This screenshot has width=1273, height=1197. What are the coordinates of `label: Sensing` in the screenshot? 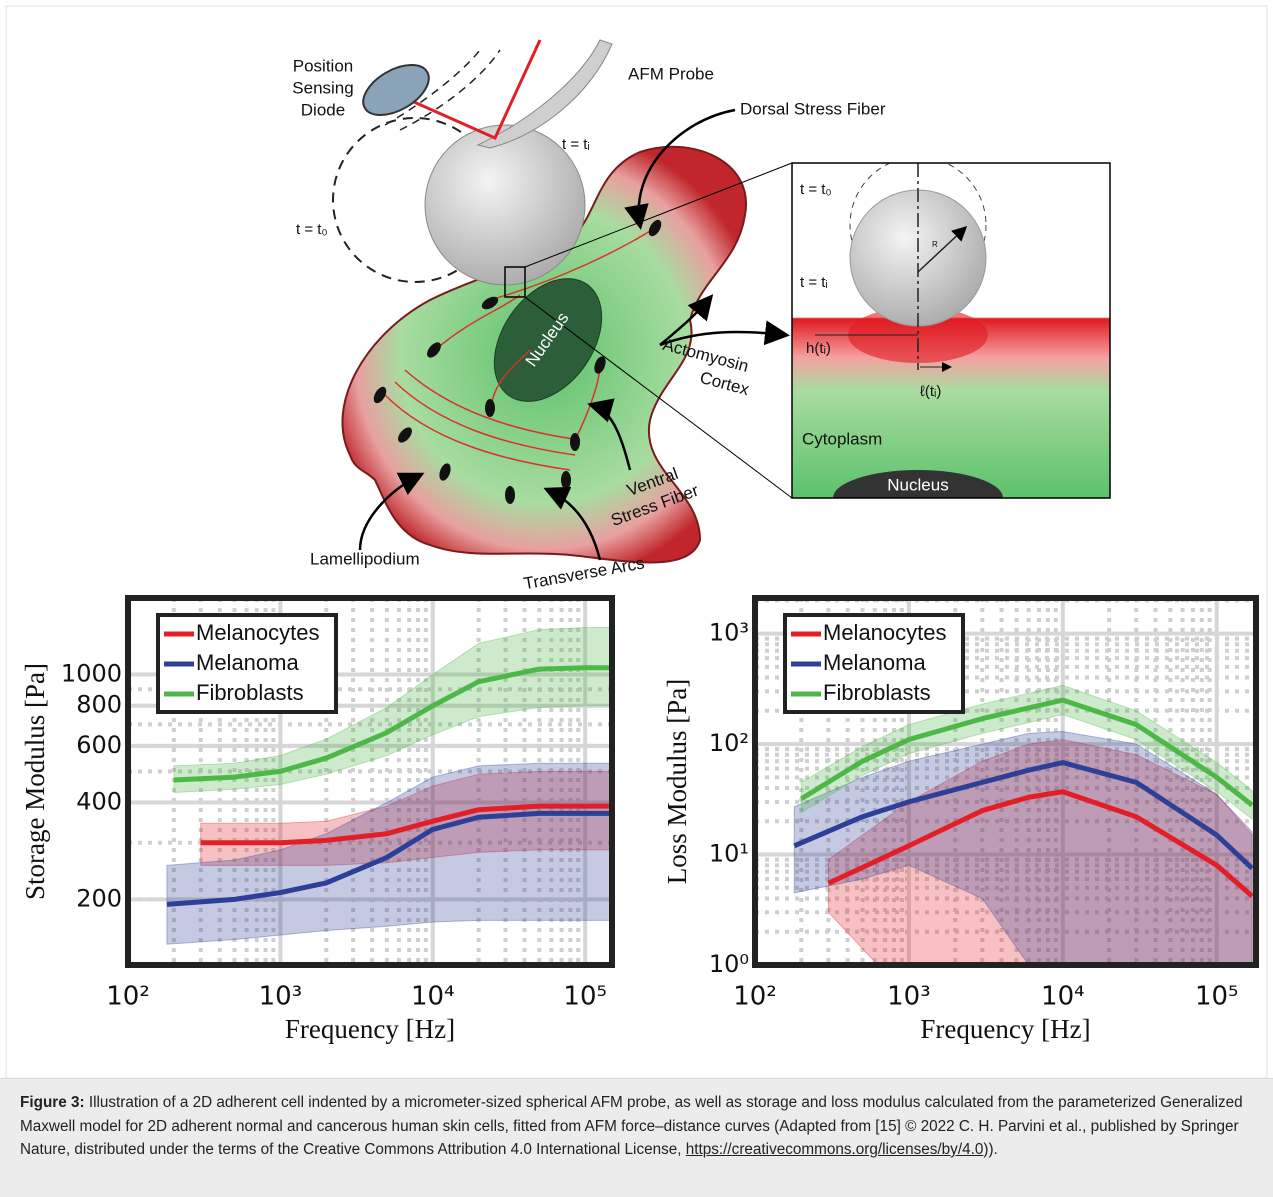 It's located at (322, 87).